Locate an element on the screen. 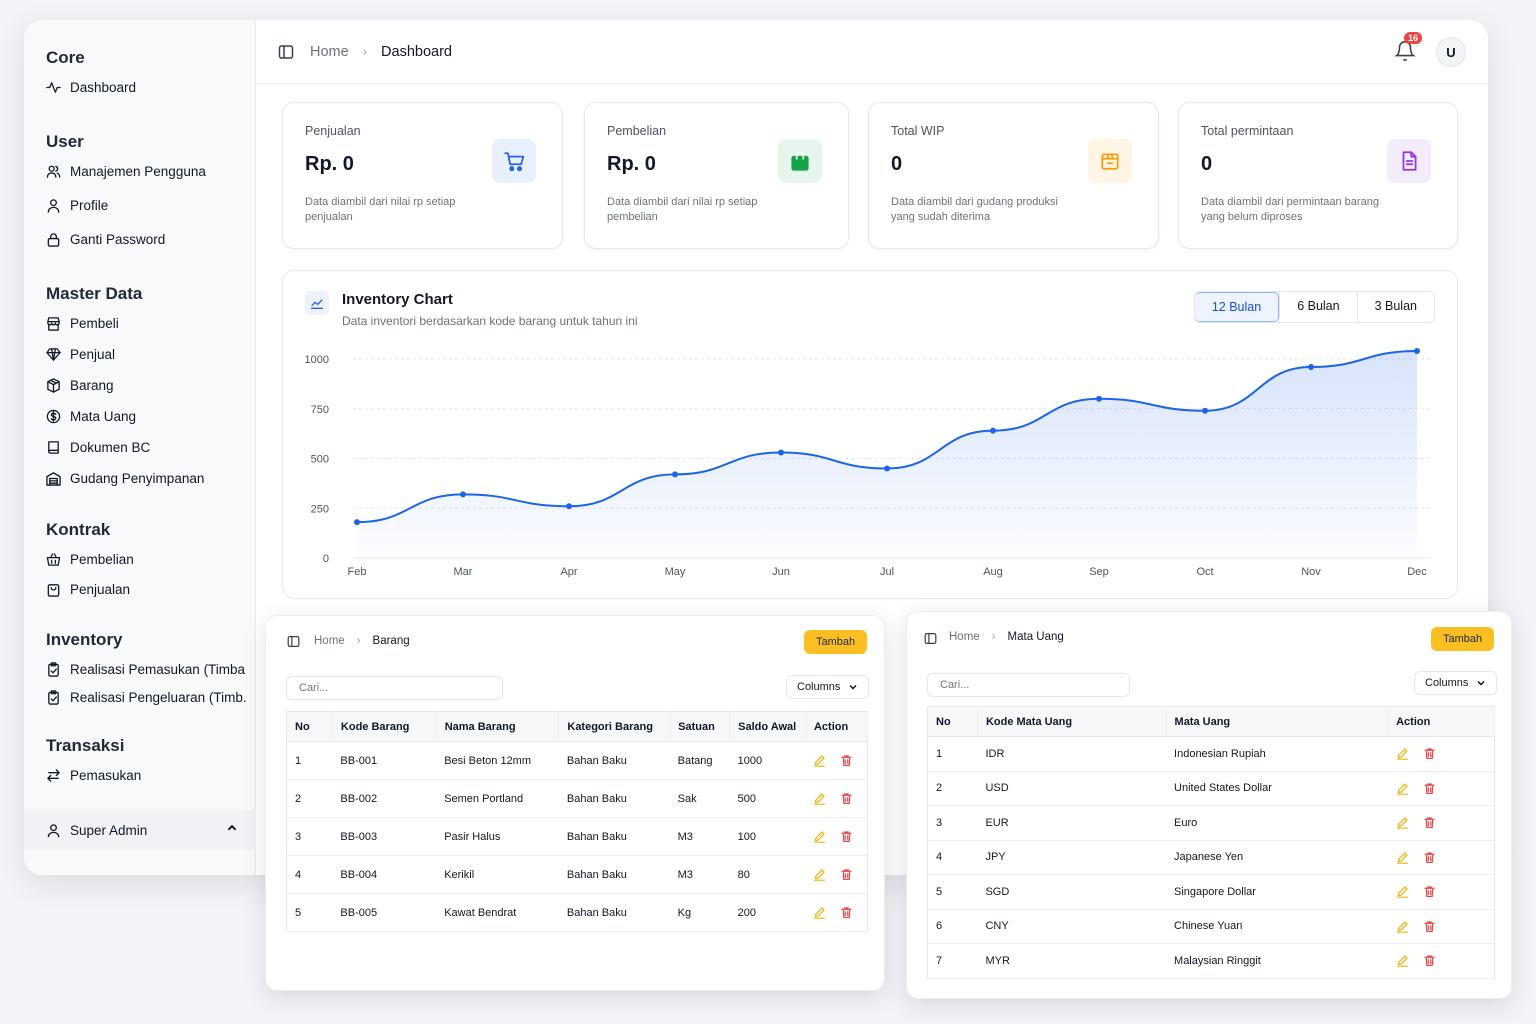 This screenshot has height=1024, width=1536. sidebar-item-ganti-password: Ganti Password is located at coordinates (146, 239).